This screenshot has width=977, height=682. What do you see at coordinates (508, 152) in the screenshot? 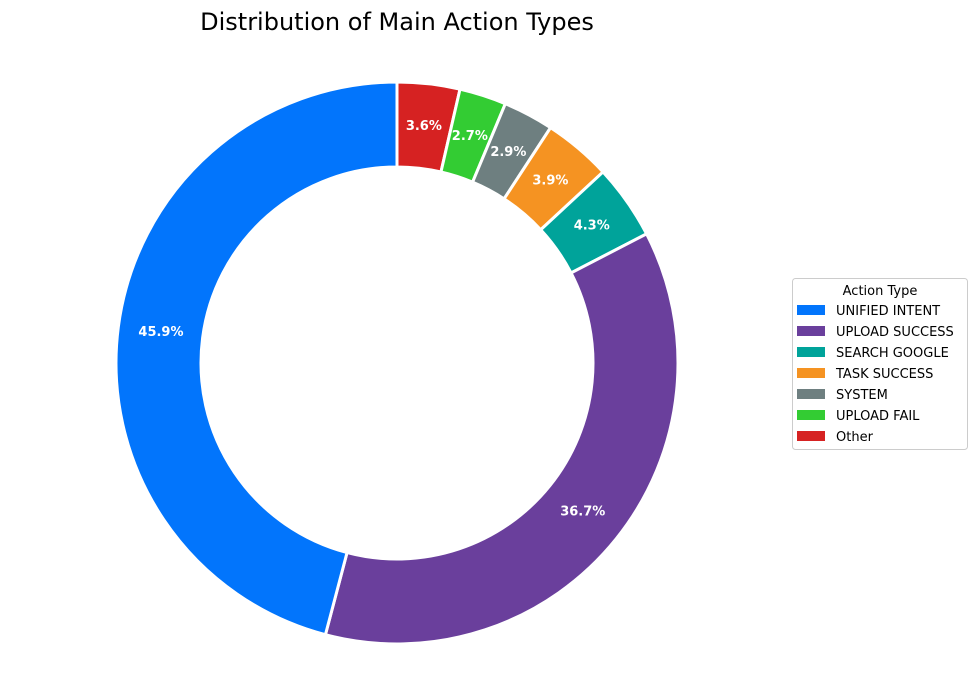
I see `slice-label-system: 2.9%` at bounding box center [508, 152].